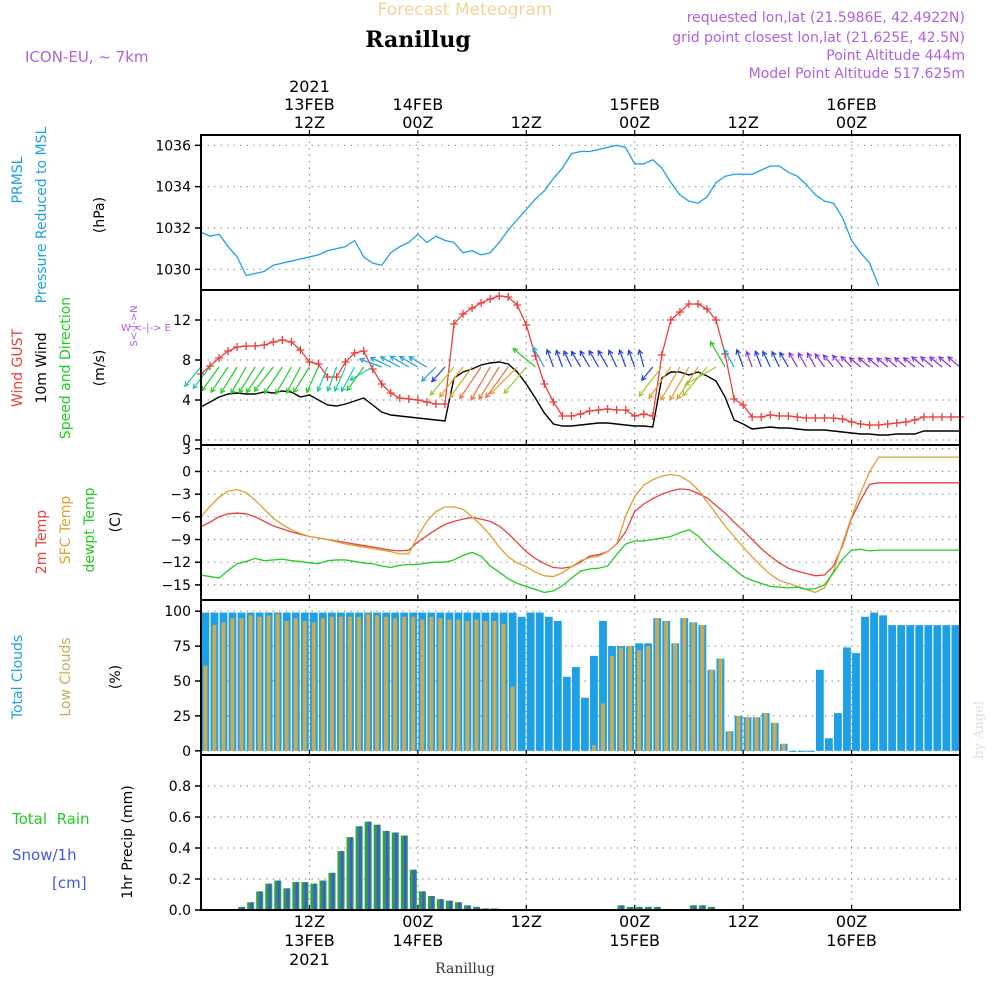 This screenshot has height=1000, width=1000. Describe the element at coordinates (580, 561) in the screenshot. I see `dewpt-line` at that location.